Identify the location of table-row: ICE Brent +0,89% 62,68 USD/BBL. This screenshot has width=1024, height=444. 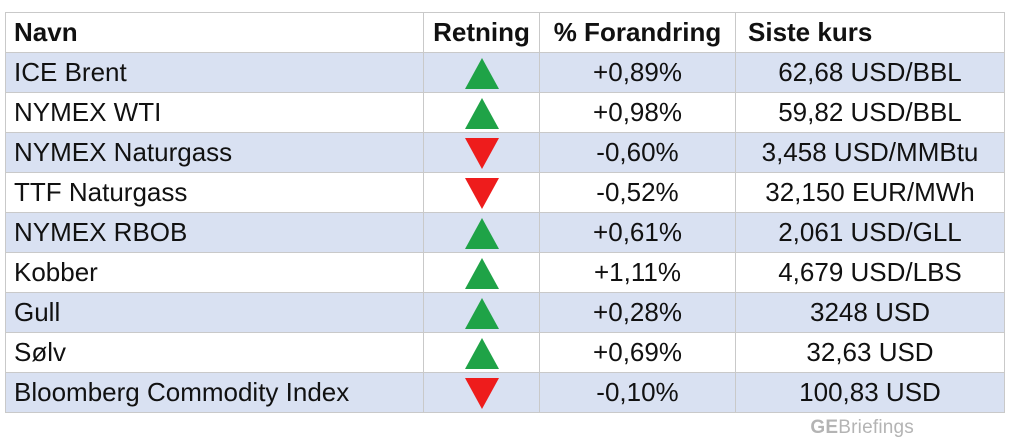
(505, 72).